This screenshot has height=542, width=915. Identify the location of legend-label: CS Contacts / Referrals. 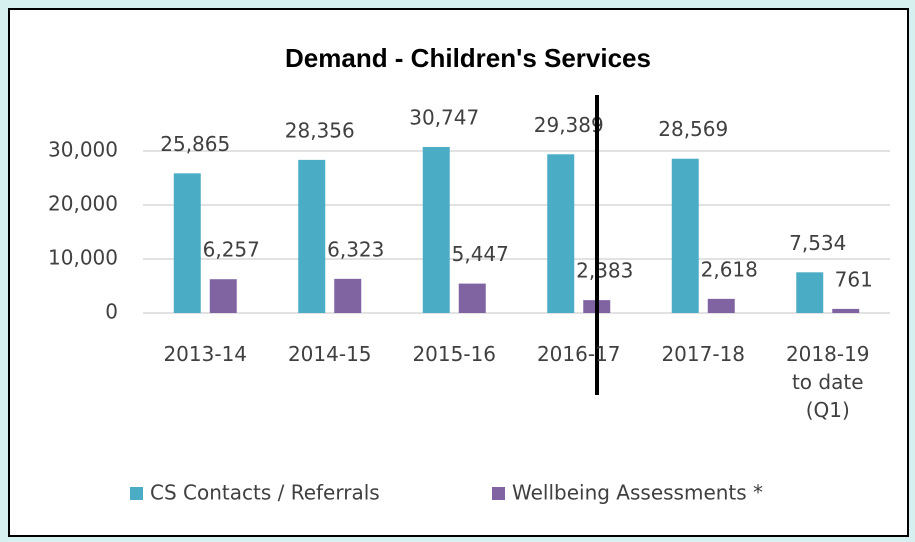
(265, 493).